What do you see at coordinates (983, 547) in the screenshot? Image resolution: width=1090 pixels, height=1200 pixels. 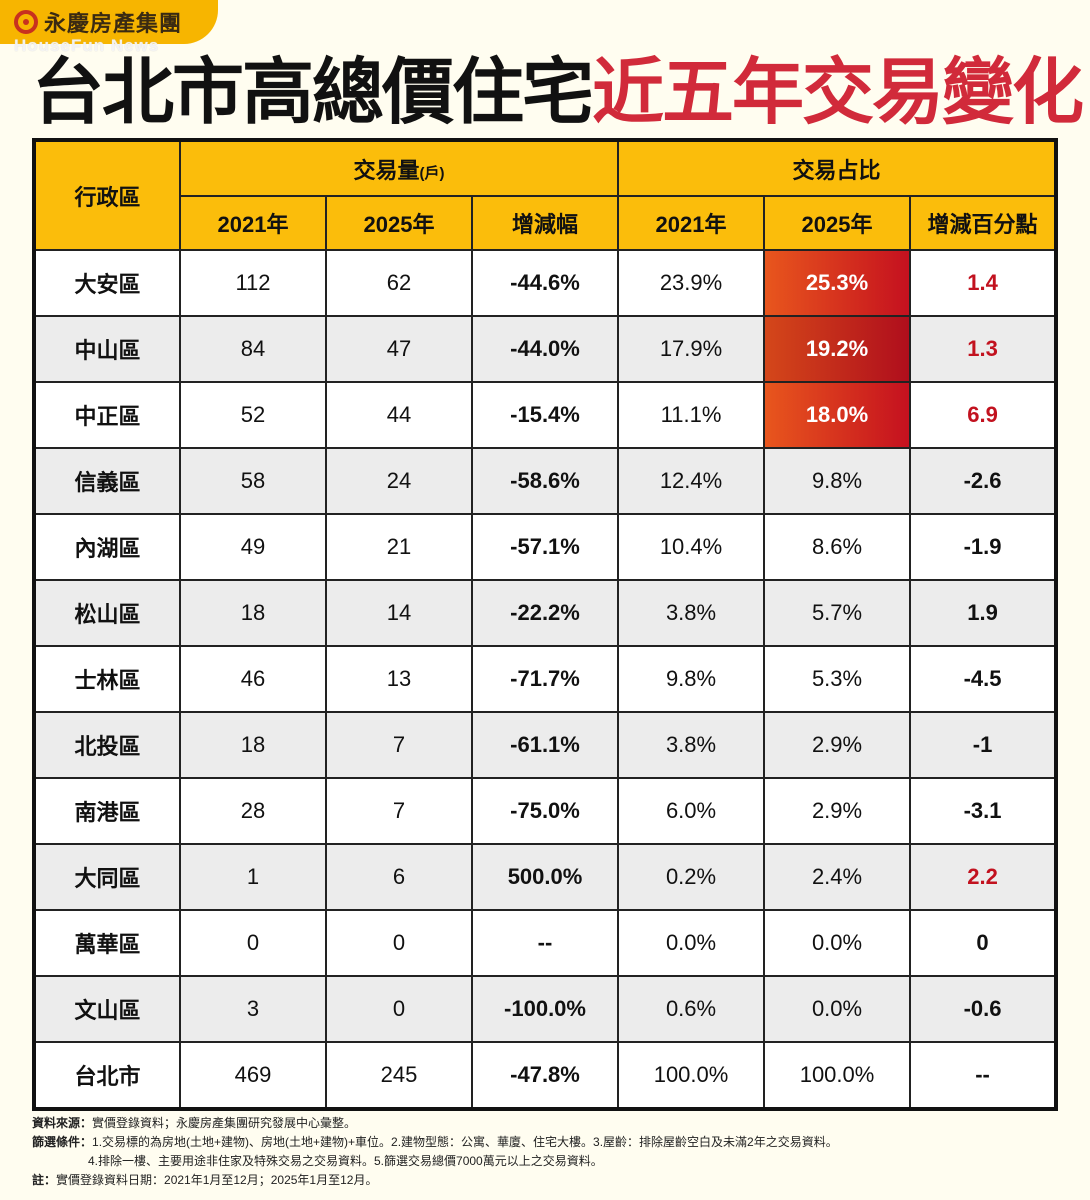 I see `cell-pp-change: -1.9` at bounding box center [983, 547].